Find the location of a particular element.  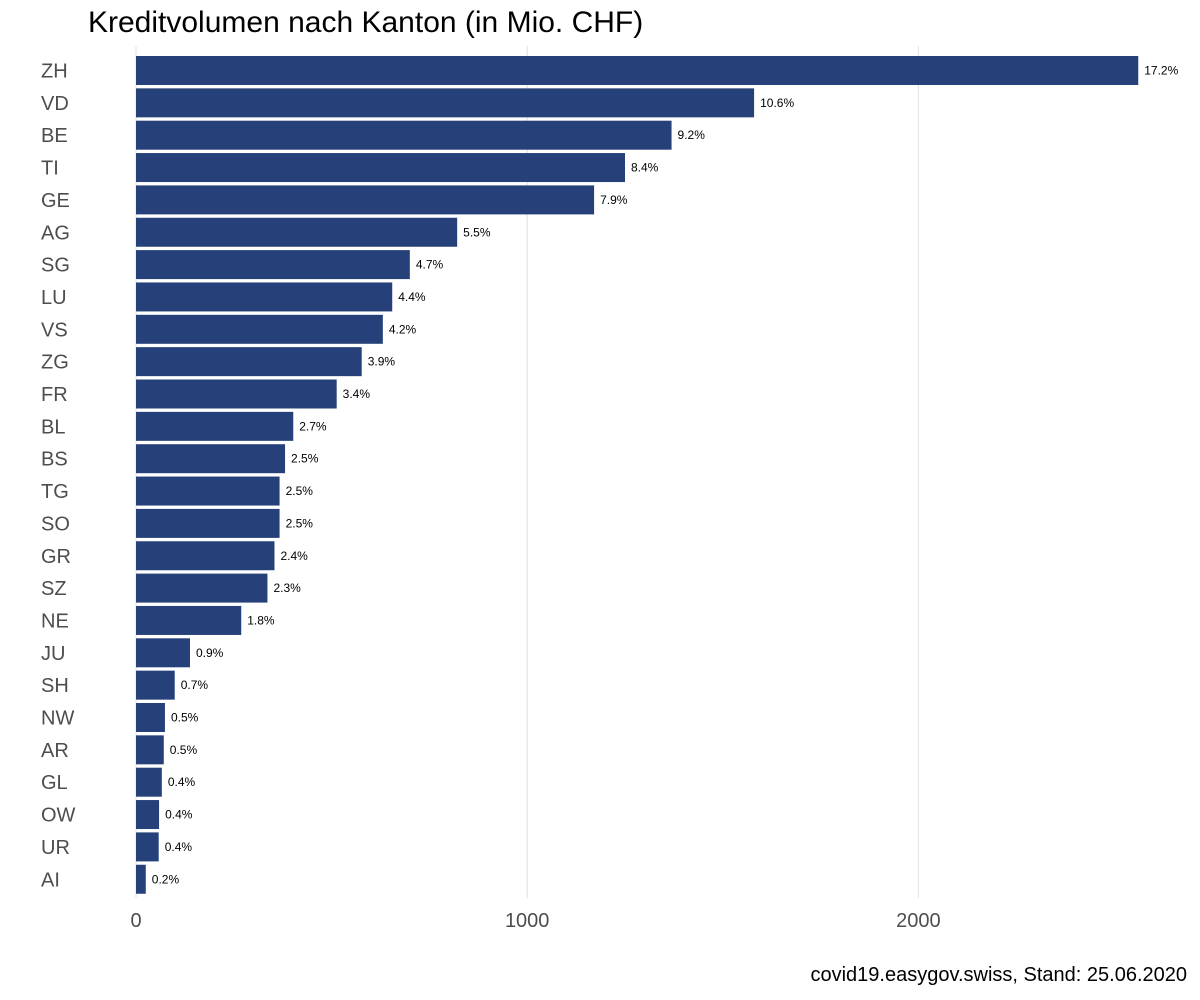

y-tick-label-zg: ZG is located at coordinates (55, 363).